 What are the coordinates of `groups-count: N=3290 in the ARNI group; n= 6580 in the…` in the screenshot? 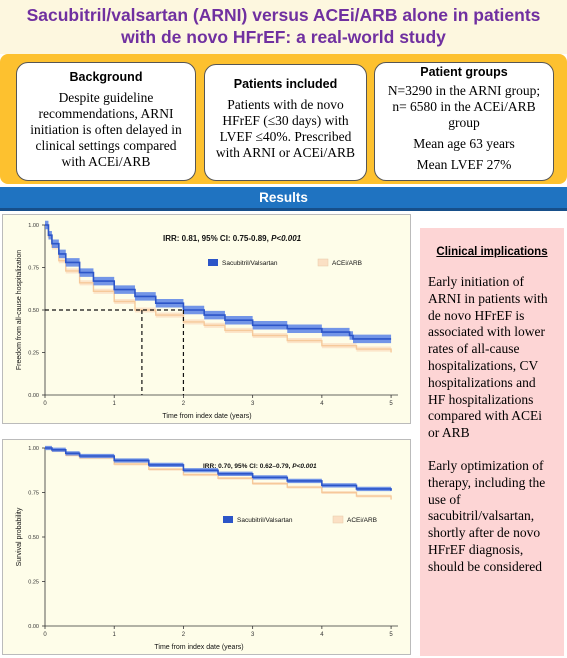 It's located at (464, 106).